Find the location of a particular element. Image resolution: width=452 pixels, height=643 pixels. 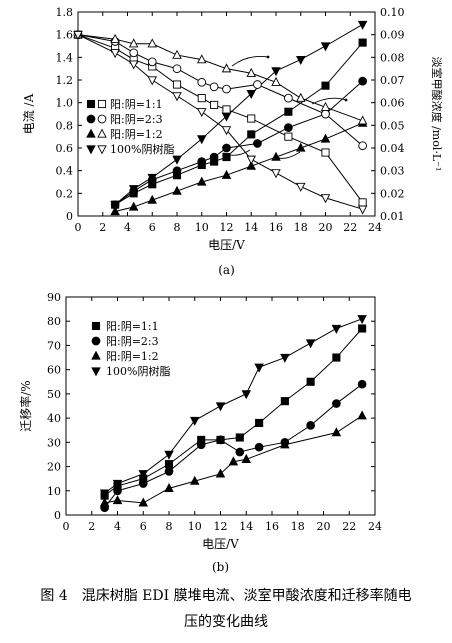

chart-b-xtick-label-6: 12 is located at coordinates (221, 526).